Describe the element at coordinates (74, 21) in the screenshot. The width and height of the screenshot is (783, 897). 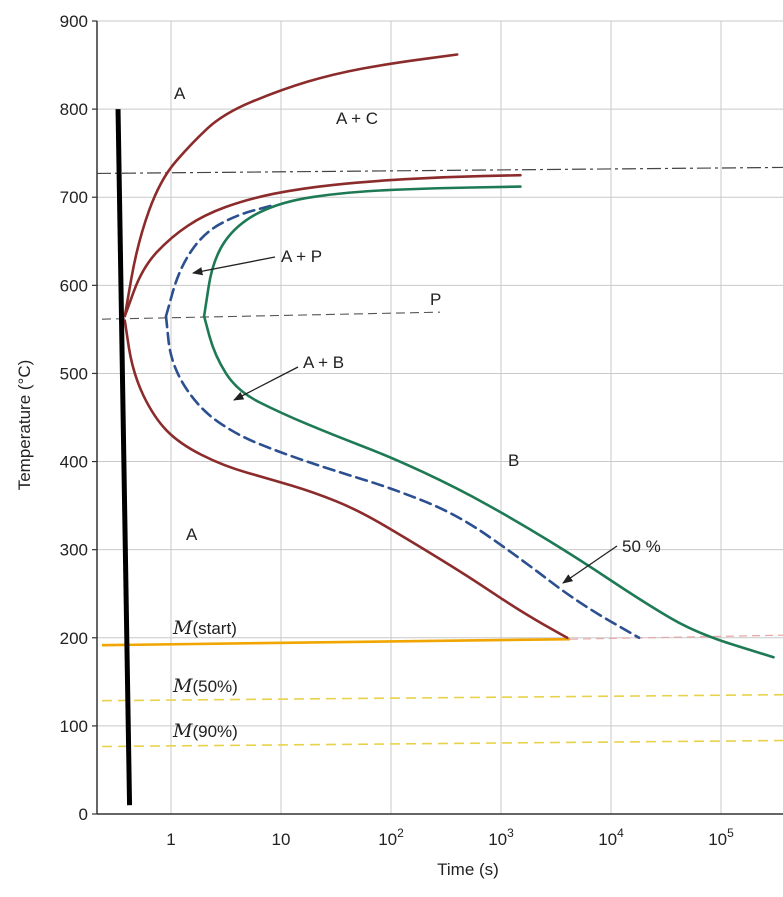
I see `y-tick-label: 900` at that location.